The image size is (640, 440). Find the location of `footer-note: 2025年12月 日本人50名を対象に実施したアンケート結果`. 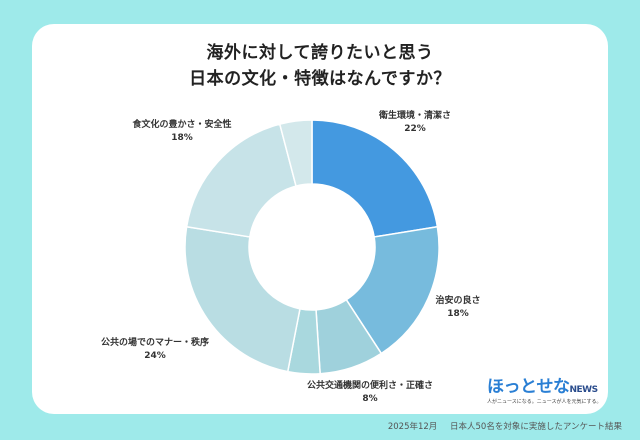

footer-note: 2025年12月 日本人50名を対象に実施したアンケート結果 is located at coordinates (505, 426).